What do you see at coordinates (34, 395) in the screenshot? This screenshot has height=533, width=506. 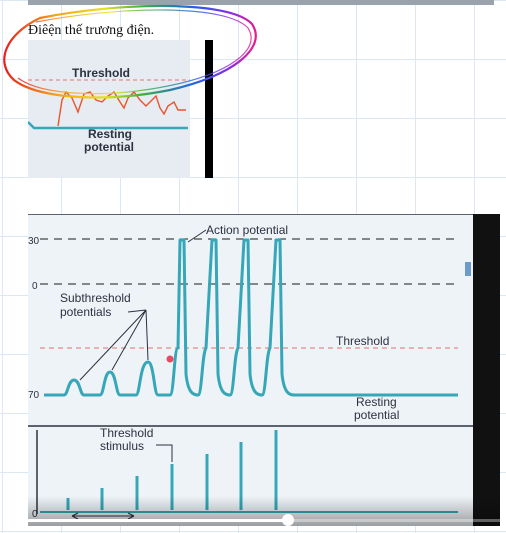 I see `axis-label-70: 70` at bounding box center [34, 395].